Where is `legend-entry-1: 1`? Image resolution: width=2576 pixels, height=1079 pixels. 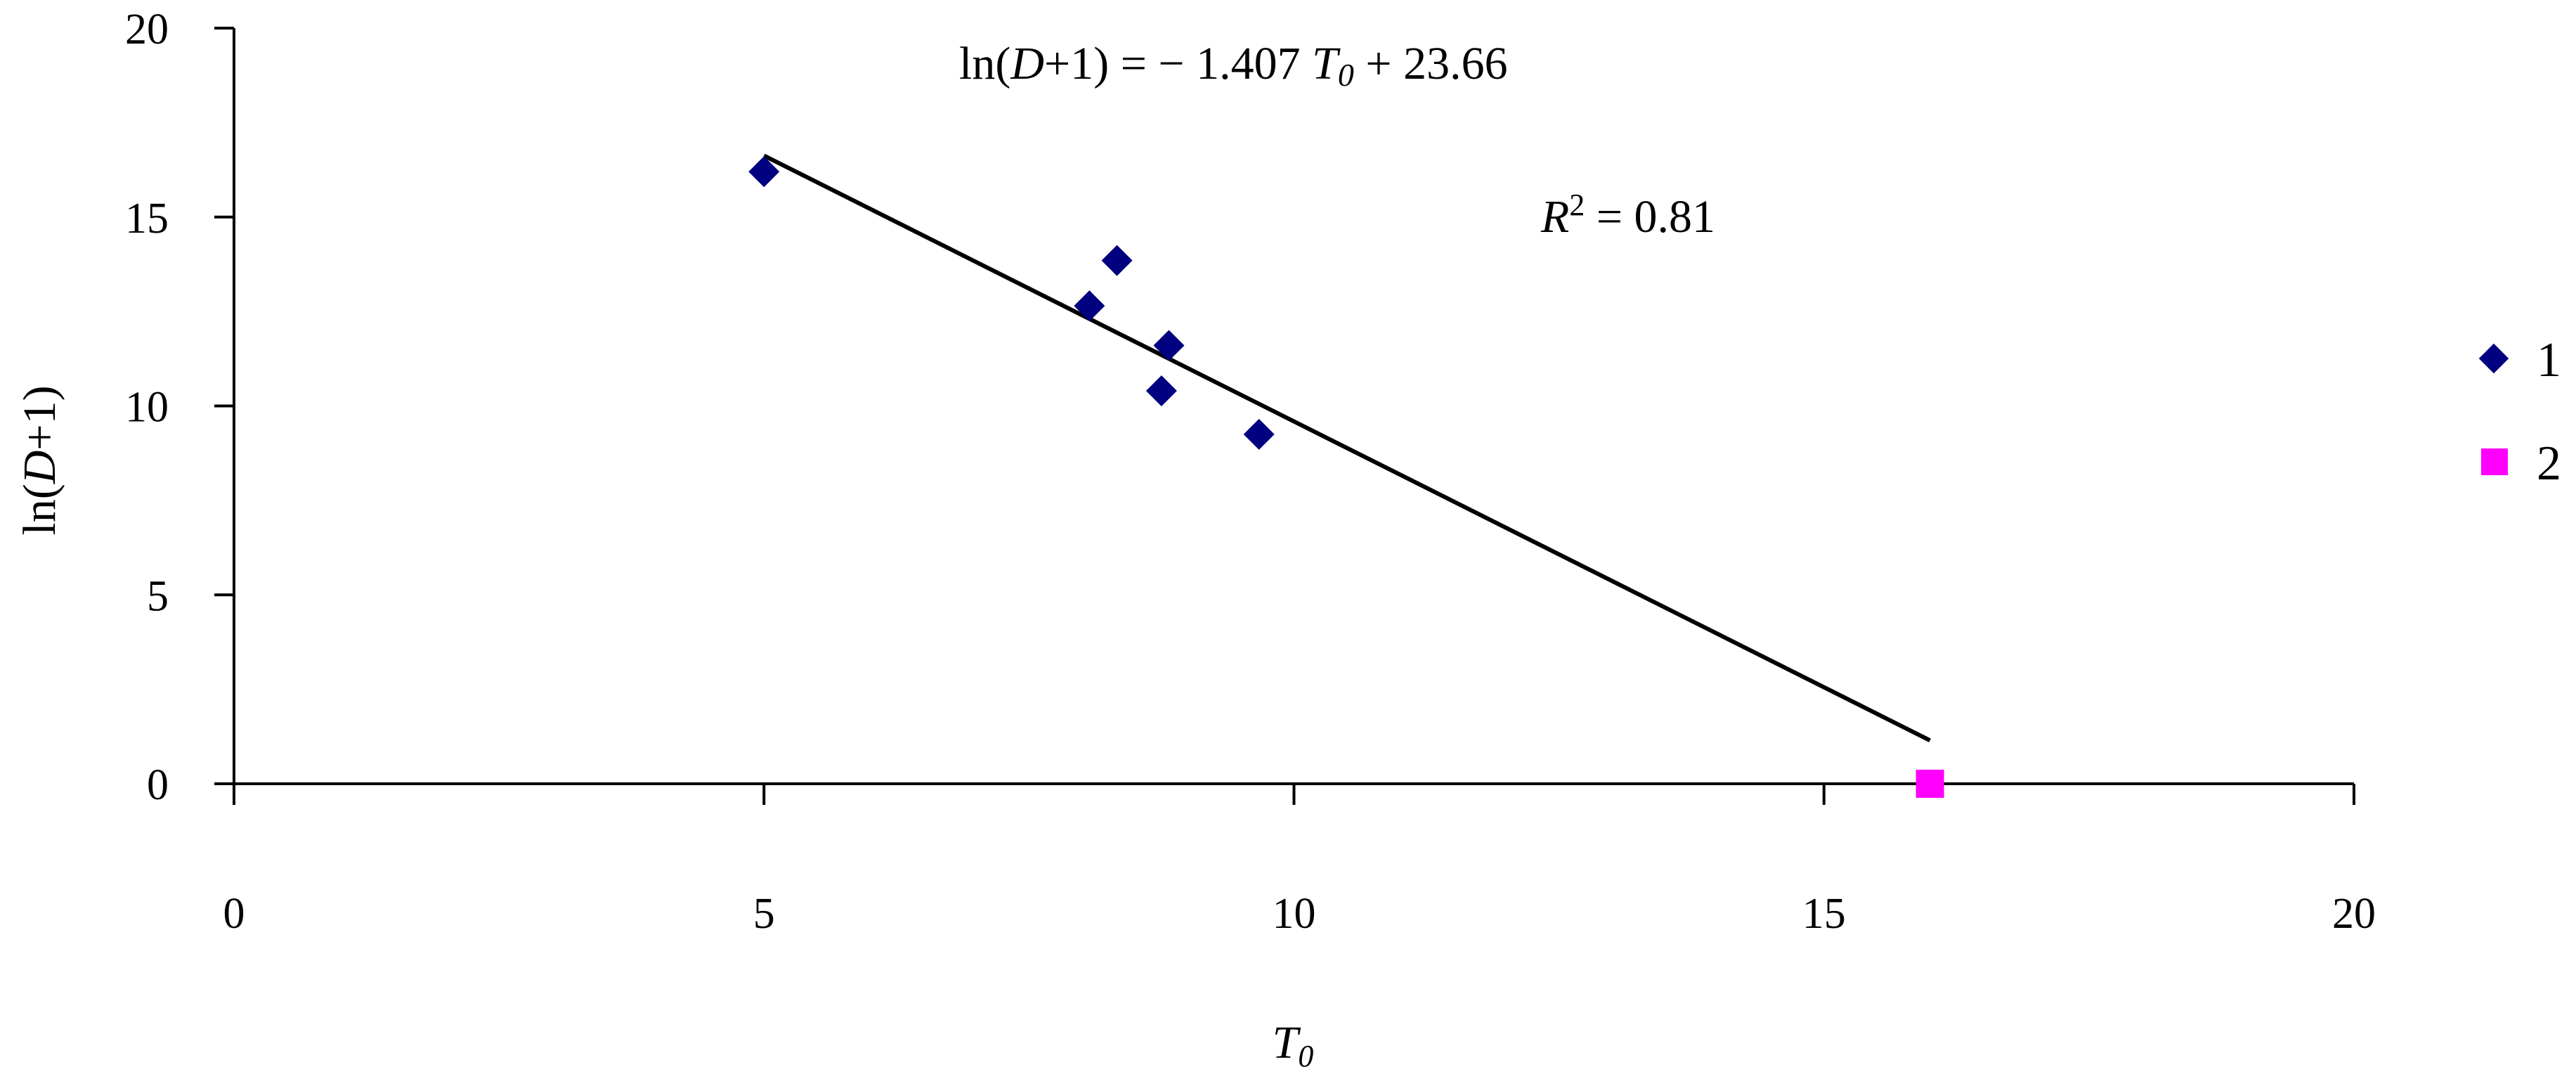
legend-entry-1: 1 is located at coordinates (2519, 360).